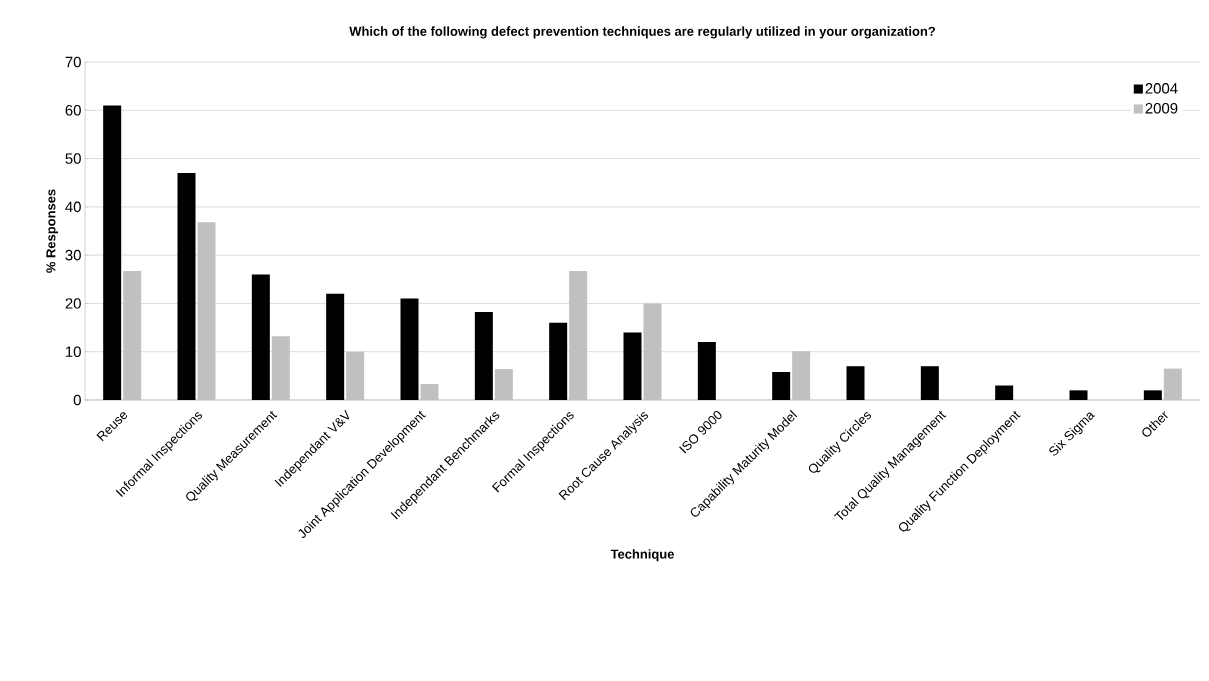 This screenshot has height=681, width=1209. What do you see at coordinates (73, 255) in the screenshot?
I see `y-tick-label: 30` at bounding box center [73, 255].